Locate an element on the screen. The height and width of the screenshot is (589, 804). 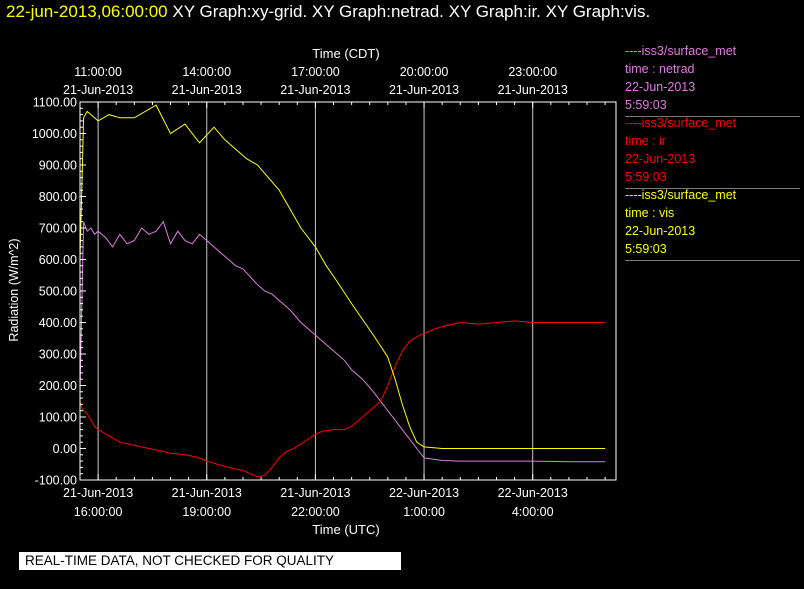
legend-var: time : ir is located at coordinates (645, 141).